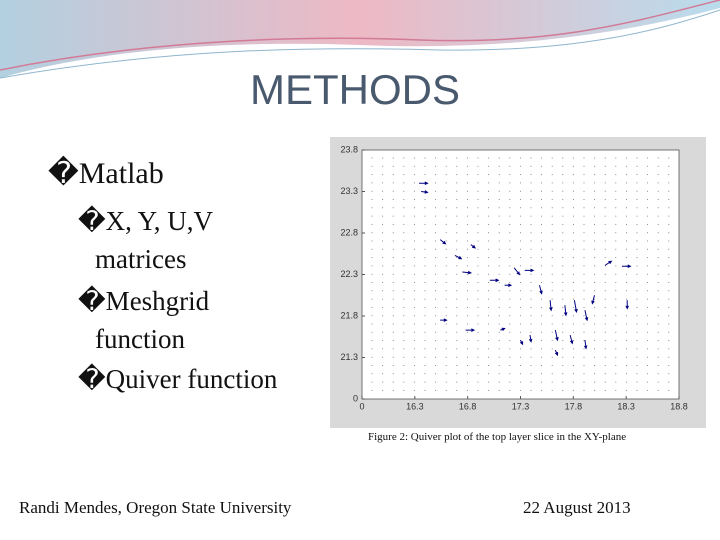 Image resolution: width=720 pixels, height=540 pixels. I want to click on y-tick-label: 0, so click(355, 398).